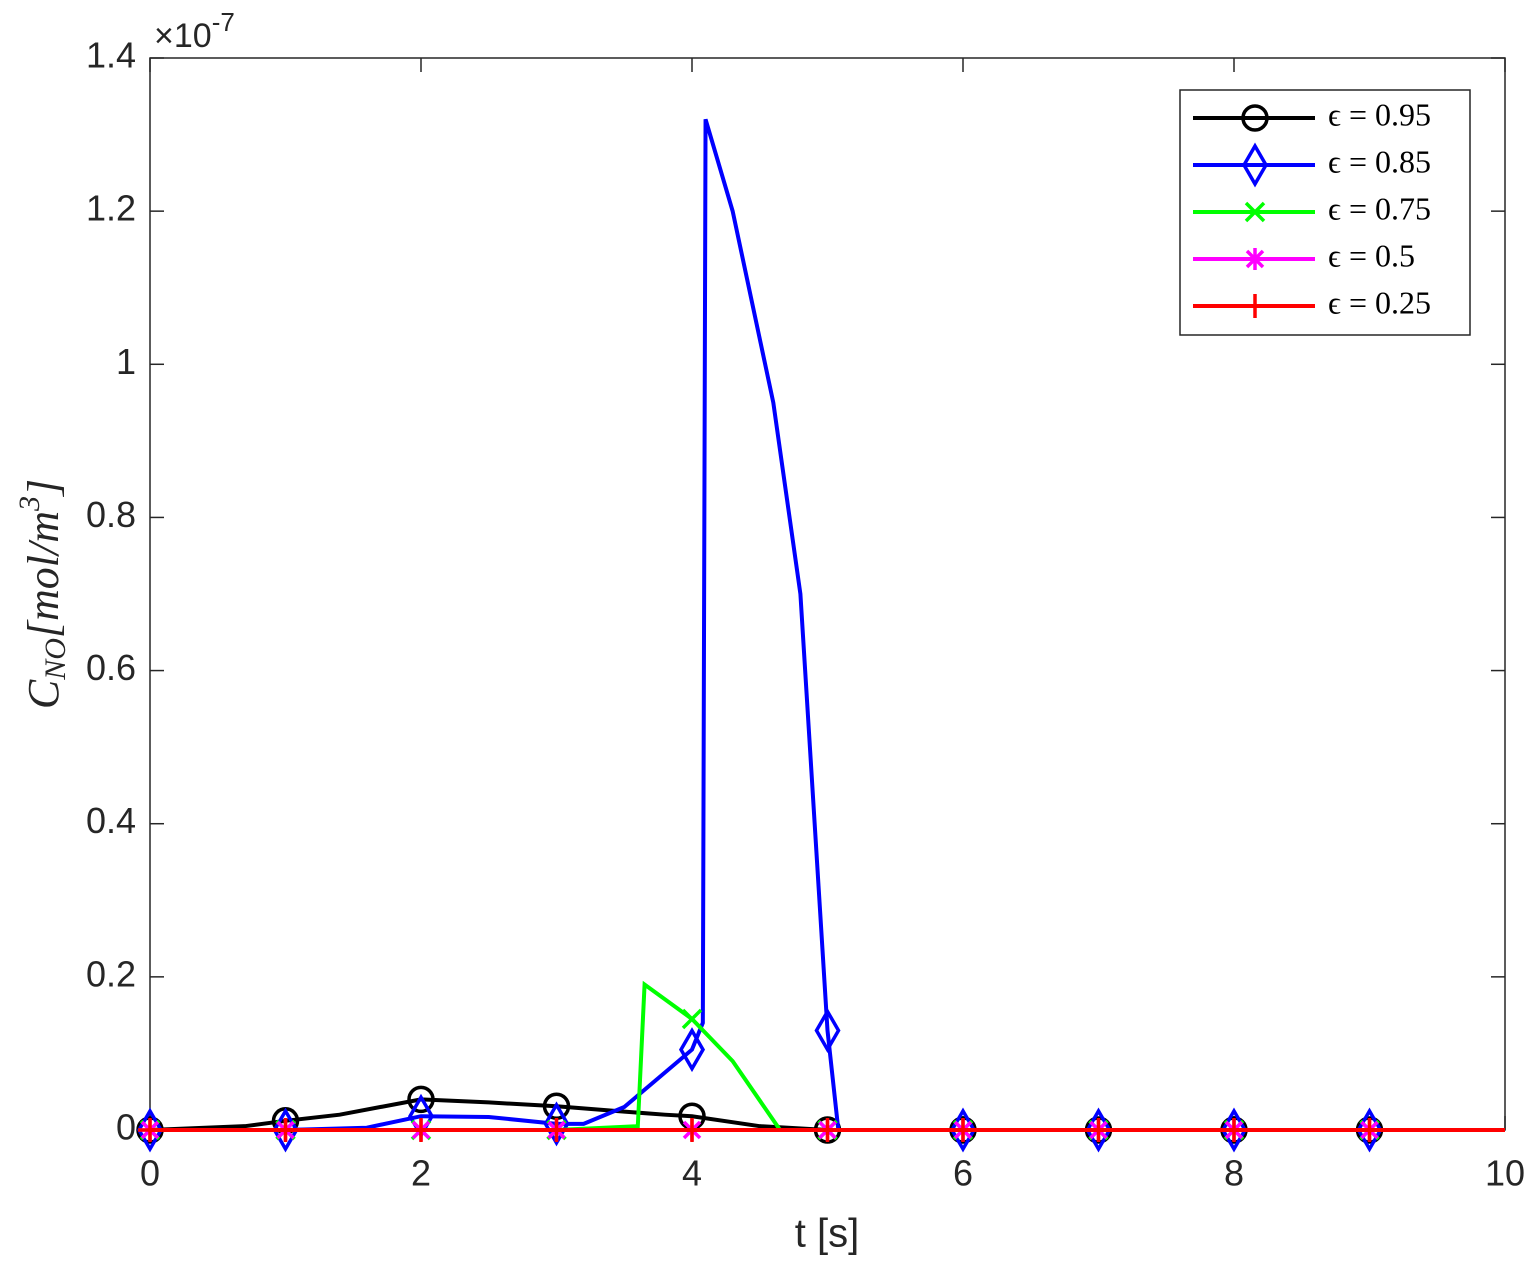 Image resolution: width=1530 pixels, height=1266 pixels. I want to click on x-tick-label: 8, so click(1234, 1173).